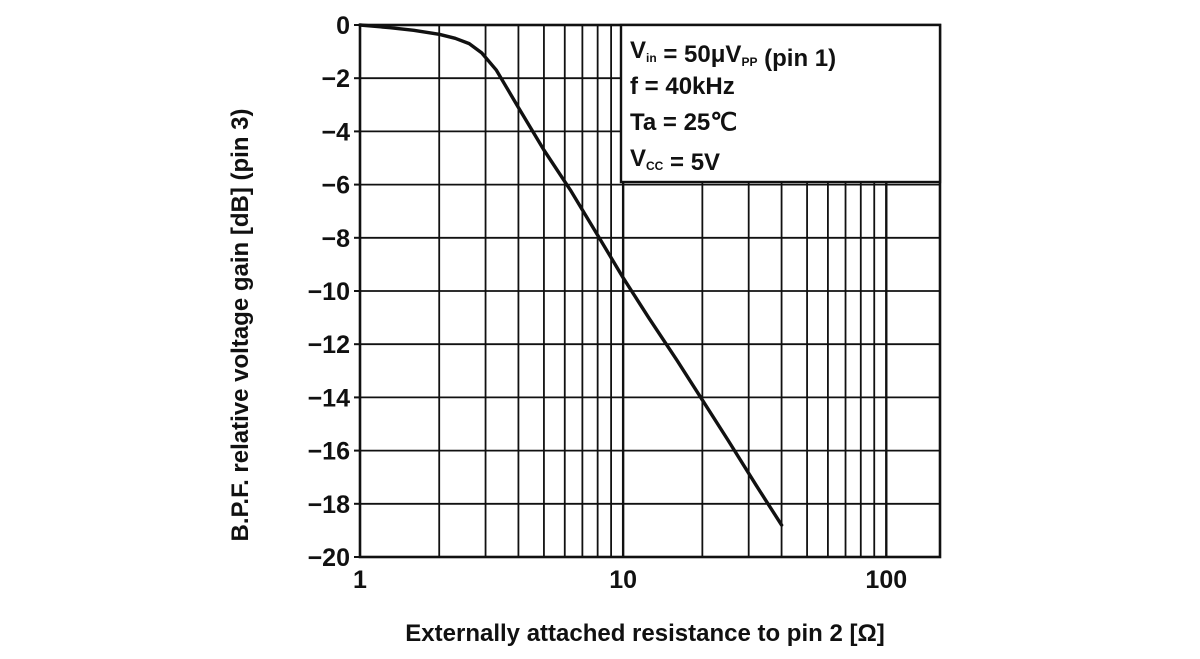  What do you see at coordinates (329, 505) in the screenshot?
I see `y-tick-label: −18` at bounding box center [329, 505].